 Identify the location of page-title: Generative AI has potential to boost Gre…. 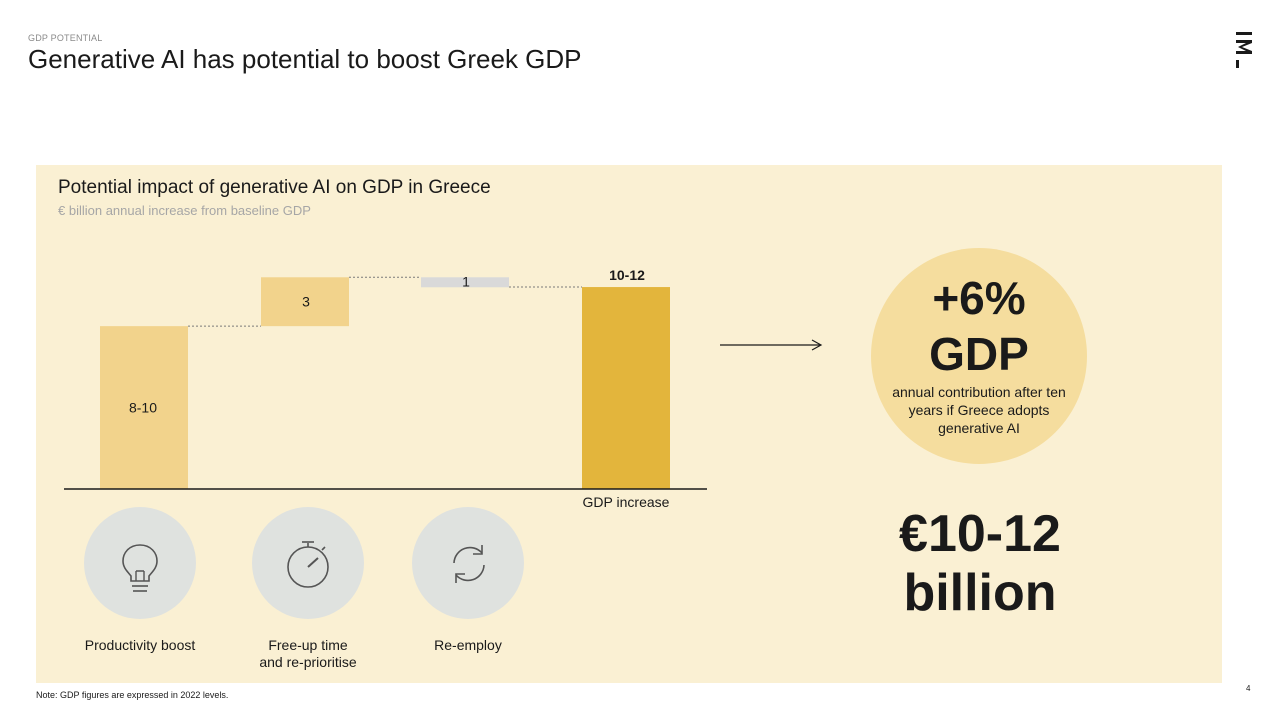
(305, 59).